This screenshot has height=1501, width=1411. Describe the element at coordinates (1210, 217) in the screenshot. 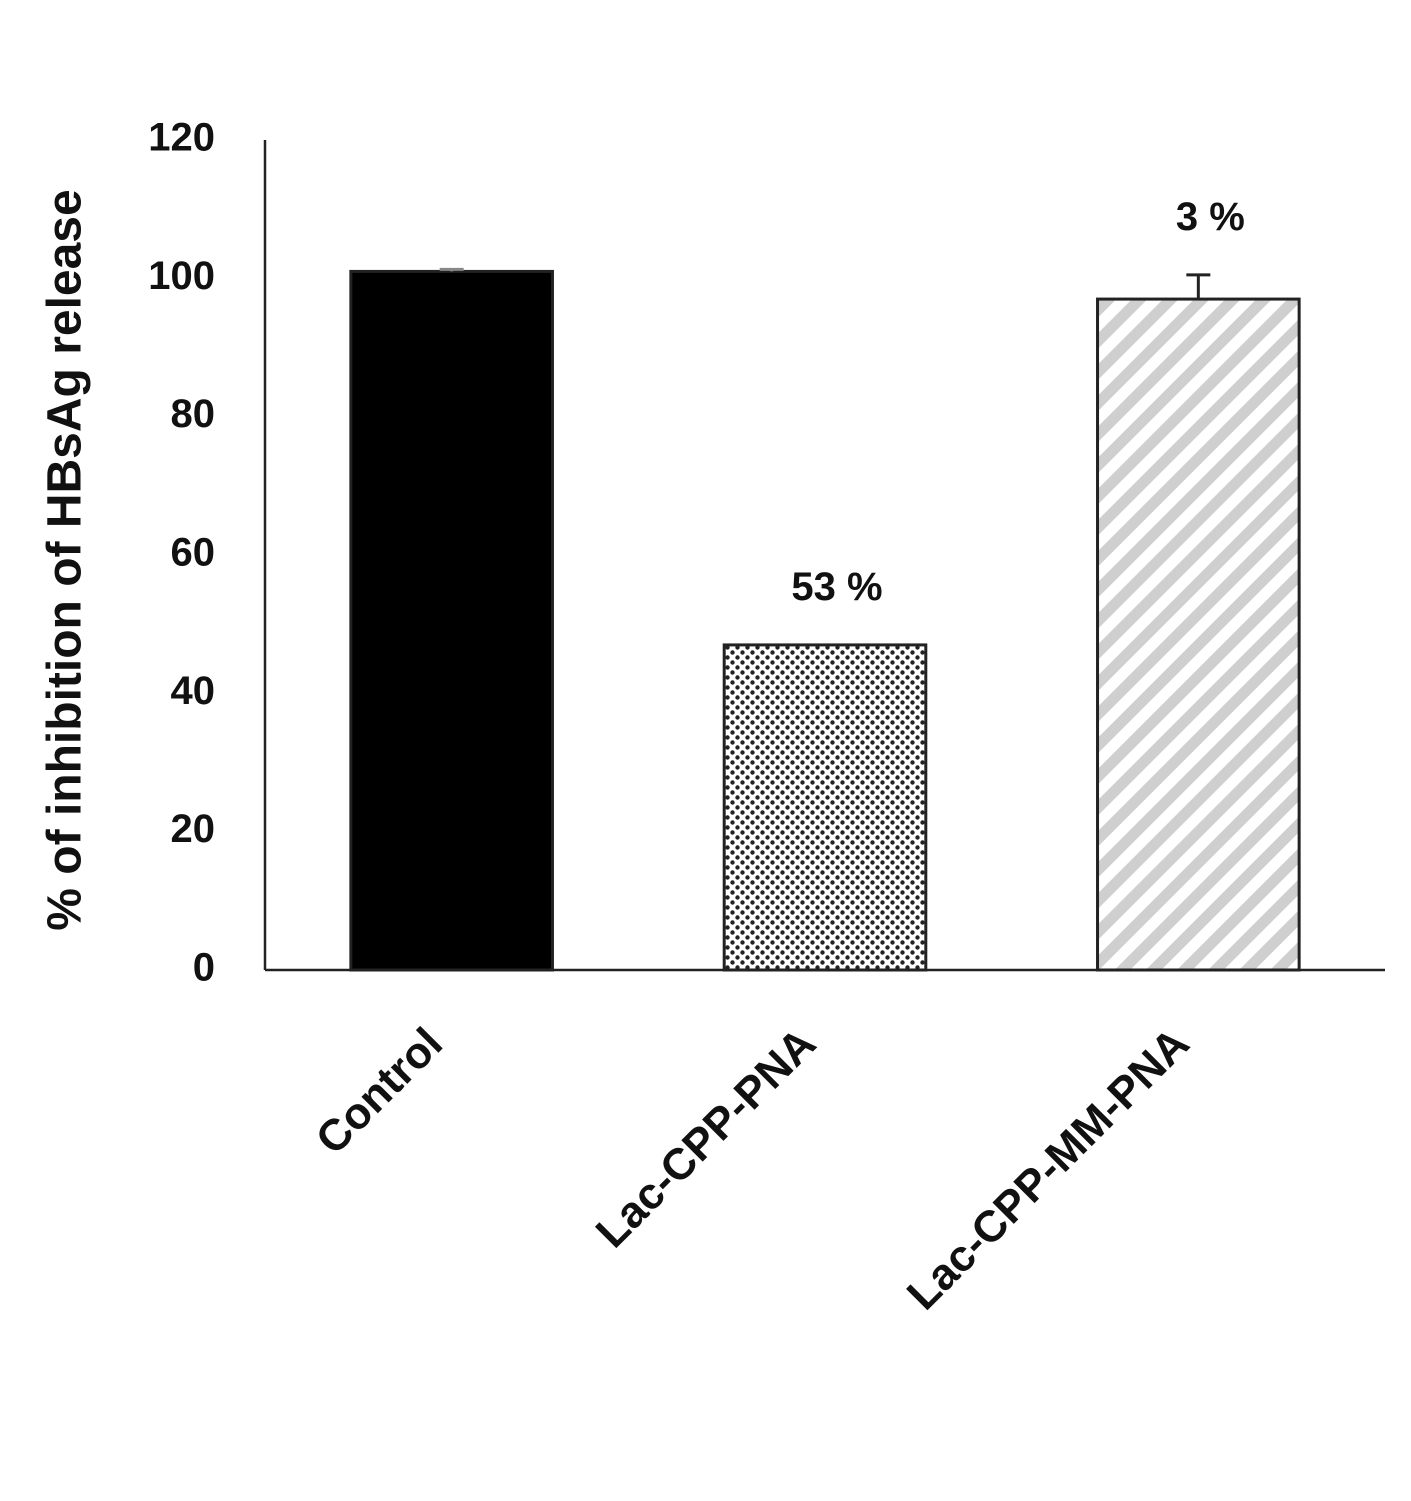

I see `bar-annotation: 3 %` at that location.